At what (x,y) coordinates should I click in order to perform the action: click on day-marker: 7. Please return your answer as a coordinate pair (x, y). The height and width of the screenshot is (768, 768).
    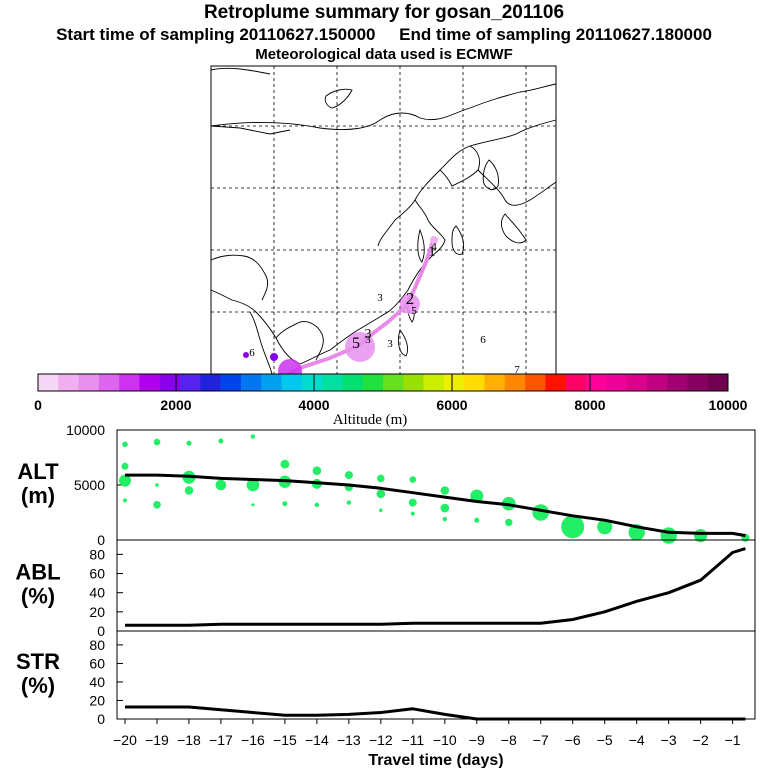
    Looking at the image, I should click on (517, 370).